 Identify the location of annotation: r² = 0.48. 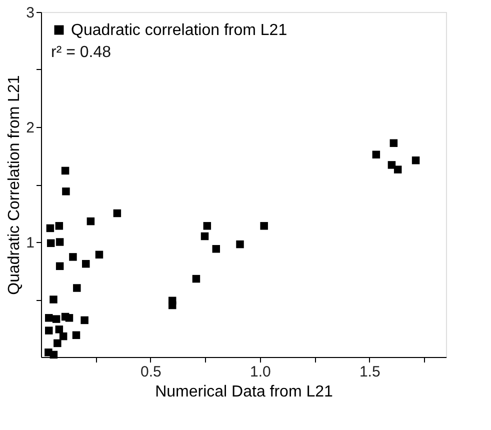
(81, 52).